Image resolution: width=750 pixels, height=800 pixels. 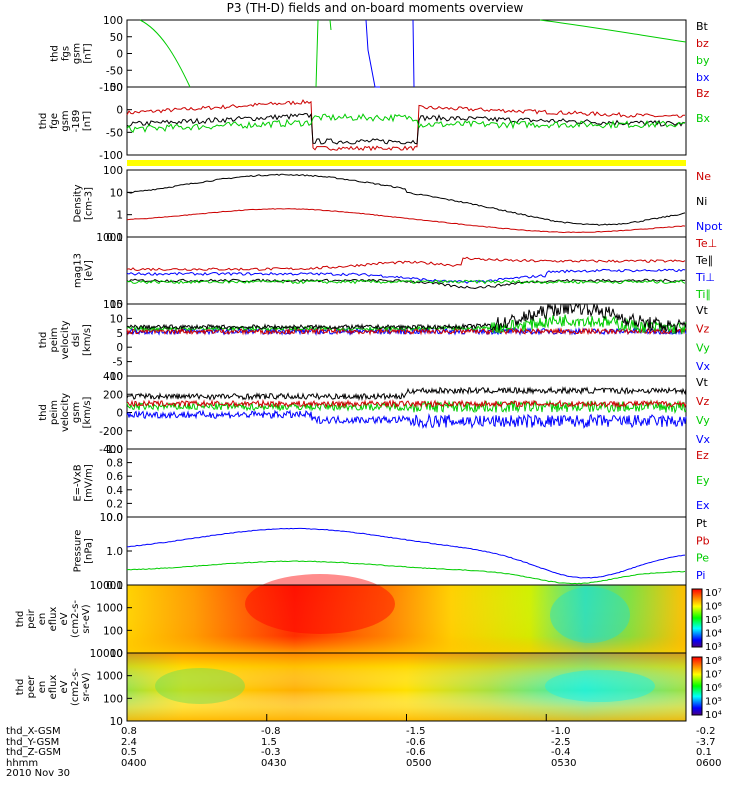 I want to click on trace-by, so click(x=501, y=53).